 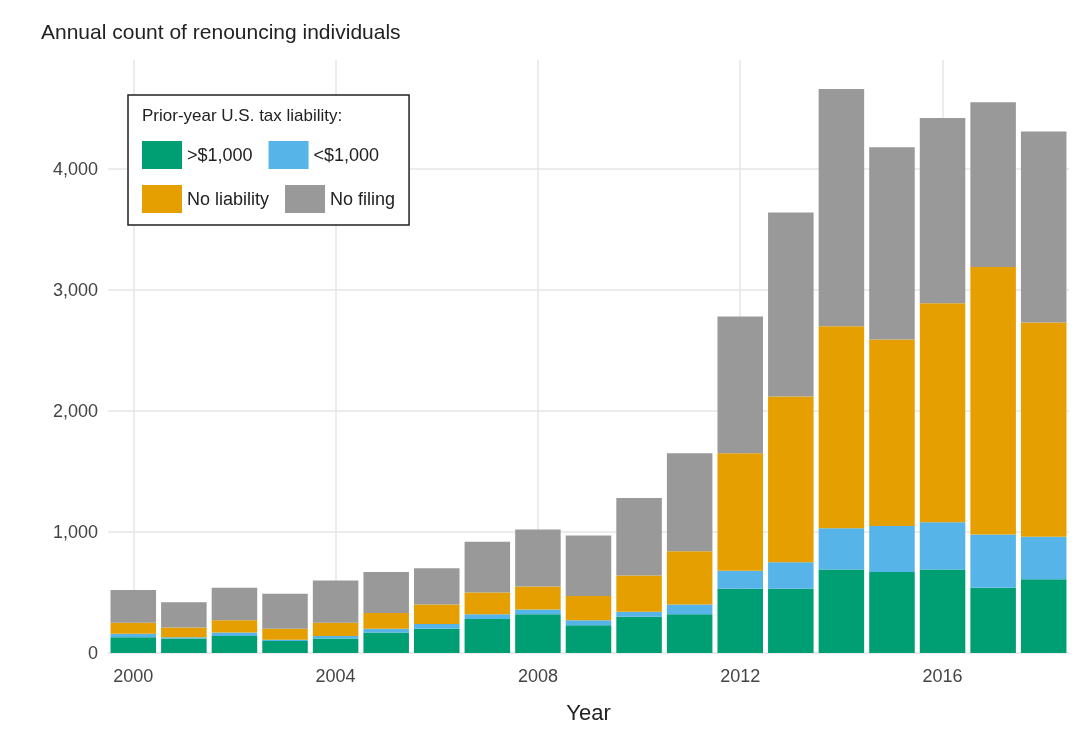 I want to click on y-tick-label: 1,000, so click(x=75, y=531).